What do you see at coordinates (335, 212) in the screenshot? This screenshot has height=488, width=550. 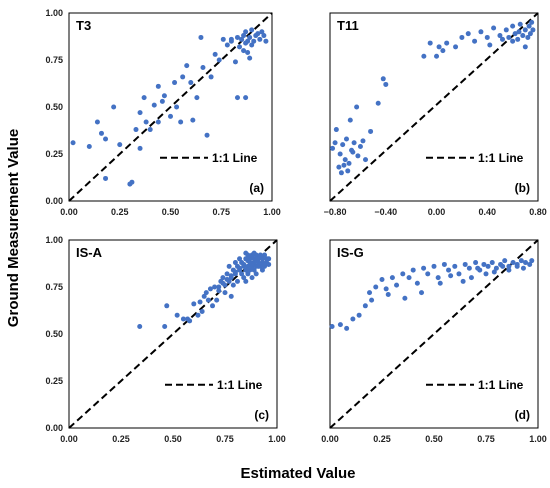 I see `x-tick-label-b-0: −0.80` at bounding box center [335, 212].